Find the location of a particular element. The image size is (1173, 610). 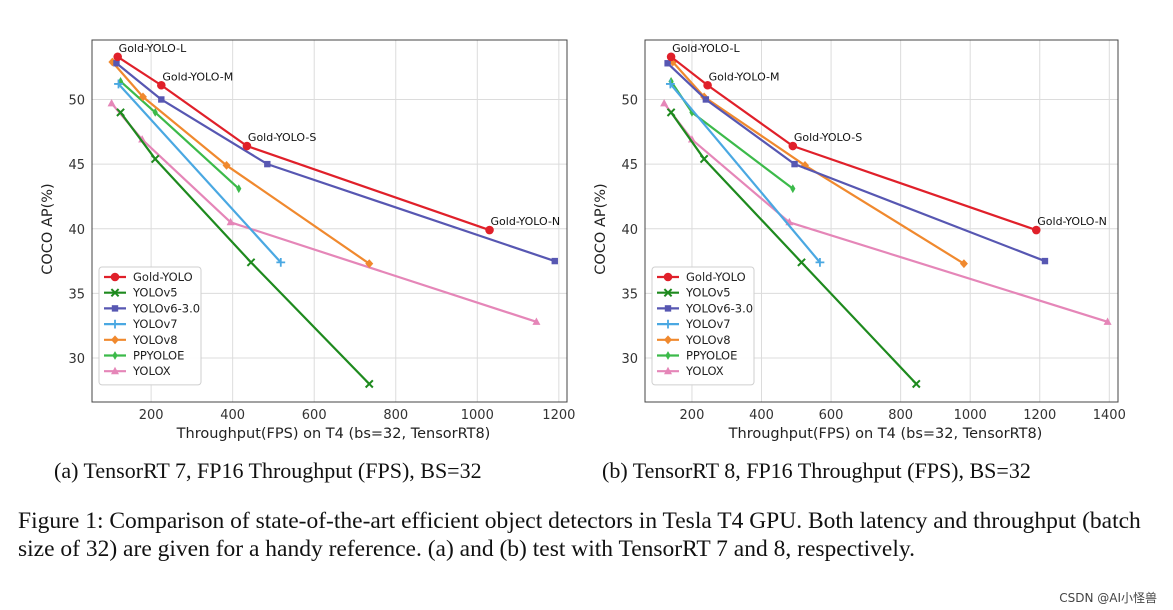

chart-b-legend-label: YOLOX is located at coordinates (704, 371).